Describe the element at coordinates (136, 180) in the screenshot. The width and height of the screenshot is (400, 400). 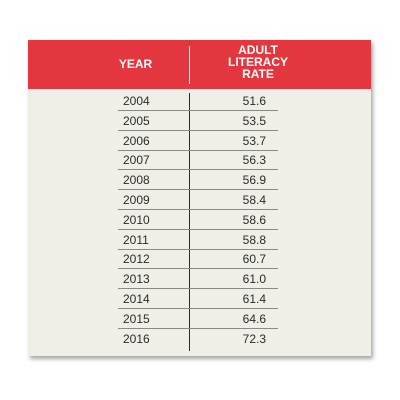
I see `year-cell: 2008` at that location.